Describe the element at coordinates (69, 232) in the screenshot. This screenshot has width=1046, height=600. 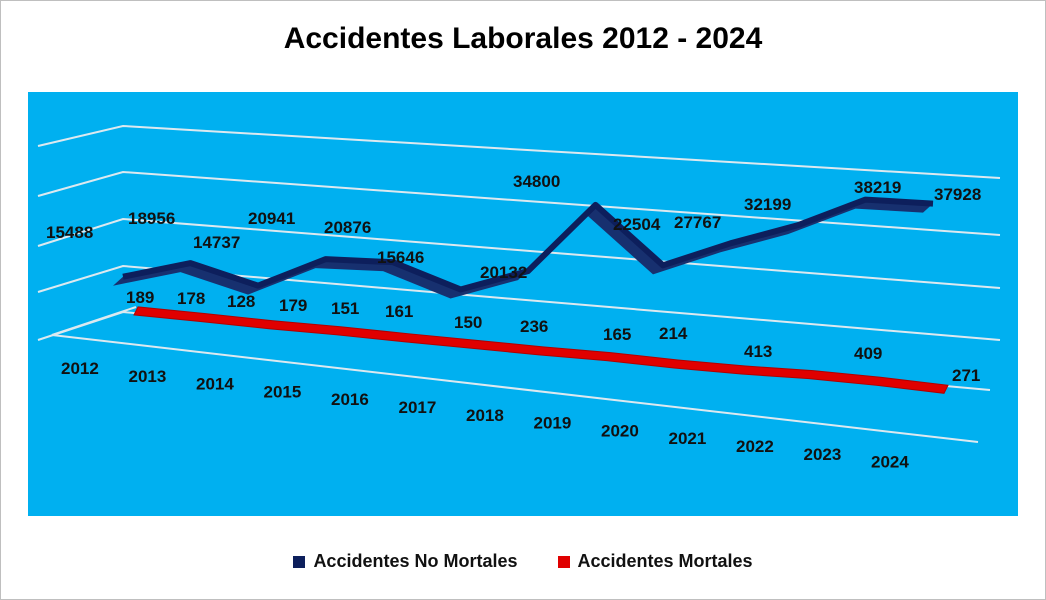
I see `data-label-no-mortales: 15488` at that location.